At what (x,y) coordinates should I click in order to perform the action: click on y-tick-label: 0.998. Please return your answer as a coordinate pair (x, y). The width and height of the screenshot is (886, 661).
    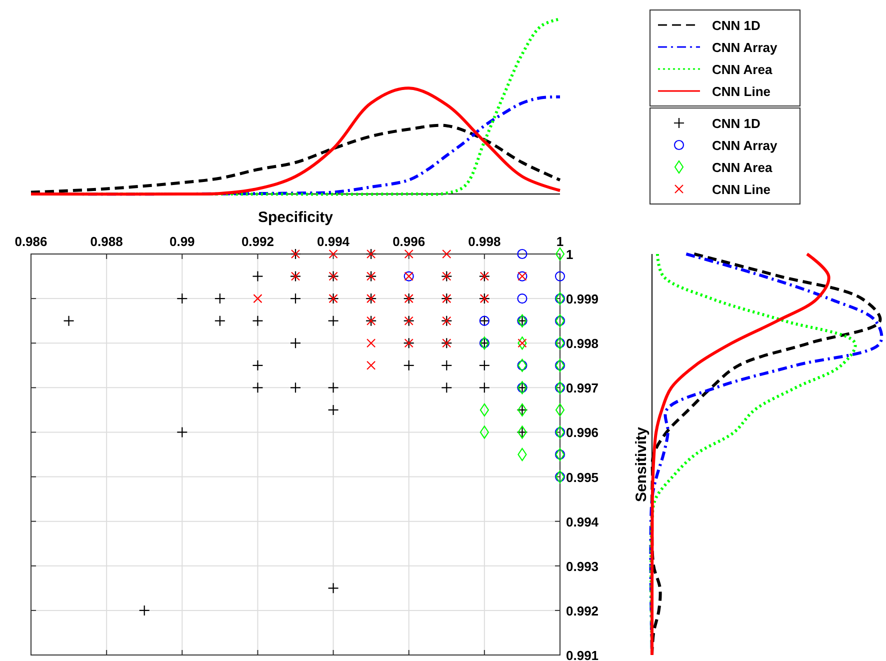
    Looking at the image, I should click on (582, 344).